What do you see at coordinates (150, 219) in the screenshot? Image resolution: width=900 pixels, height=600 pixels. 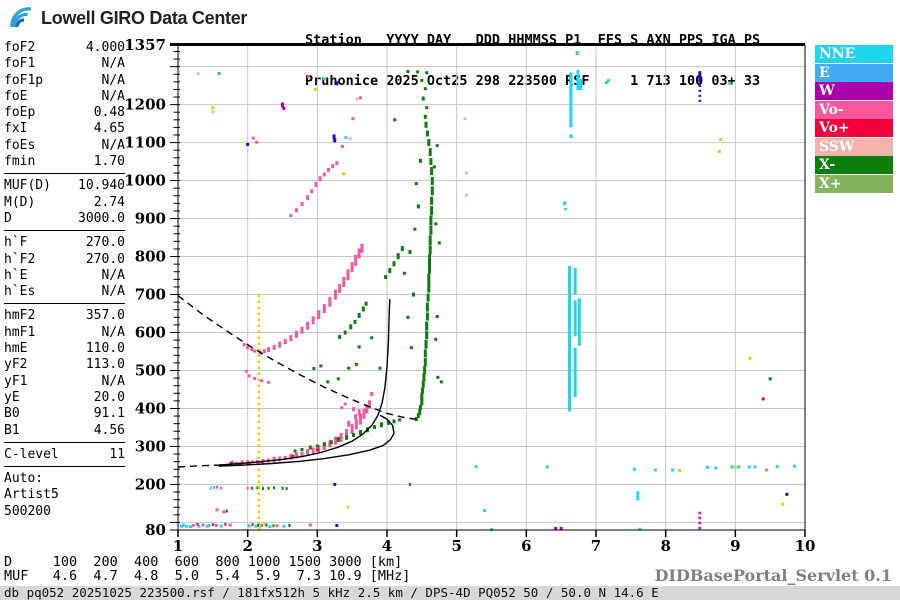 I see `y-tick-label-900: 900` at bounding box center [150, 219].